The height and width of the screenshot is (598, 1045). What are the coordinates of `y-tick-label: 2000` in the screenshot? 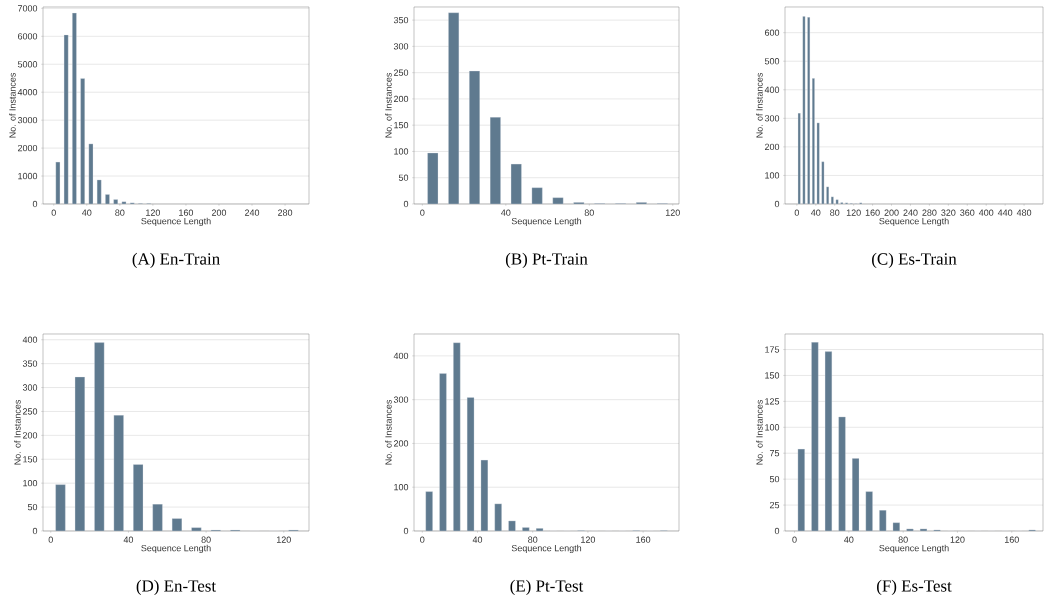 It's located at (28, 148).